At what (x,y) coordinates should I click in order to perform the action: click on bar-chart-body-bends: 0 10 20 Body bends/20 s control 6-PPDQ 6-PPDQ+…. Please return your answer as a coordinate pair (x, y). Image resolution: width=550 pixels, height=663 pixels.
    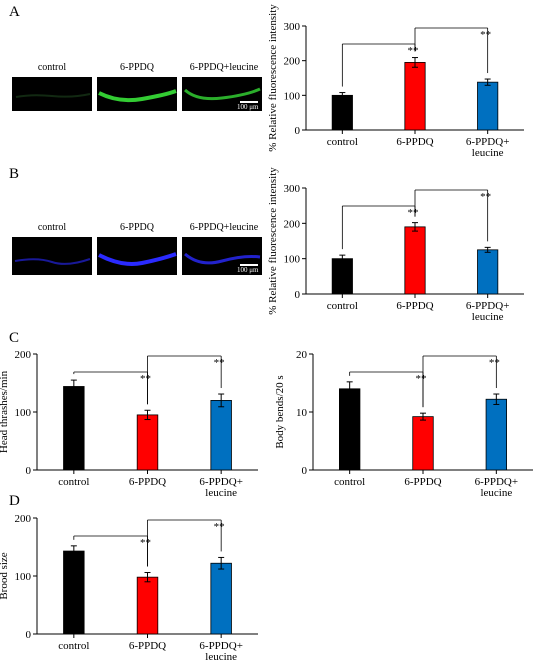
    Looking at the image, I should click on (403, 424).